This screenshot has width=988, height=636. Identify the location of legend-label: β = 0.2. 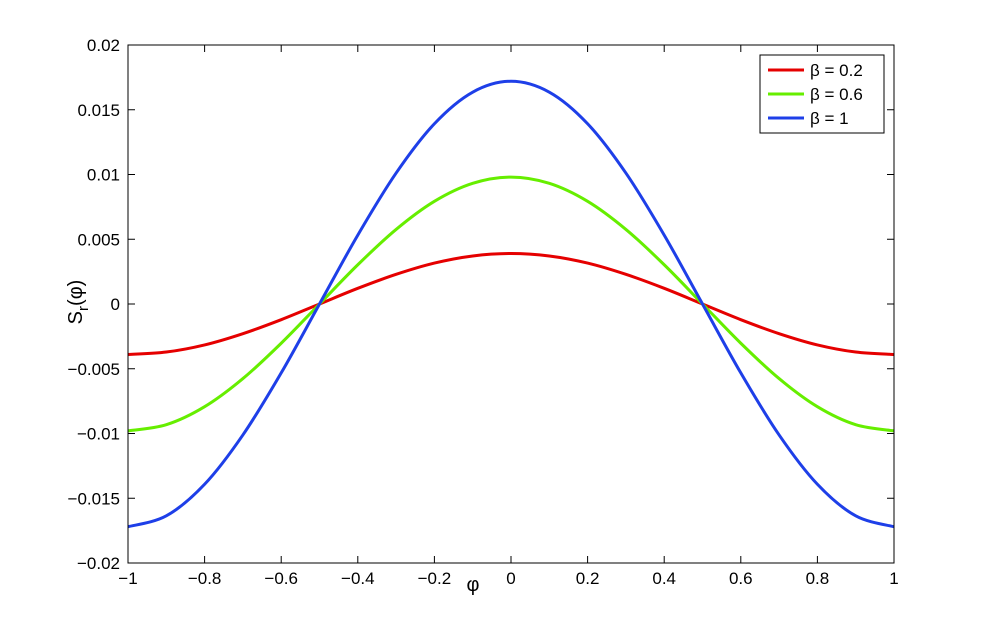
(836, 70).